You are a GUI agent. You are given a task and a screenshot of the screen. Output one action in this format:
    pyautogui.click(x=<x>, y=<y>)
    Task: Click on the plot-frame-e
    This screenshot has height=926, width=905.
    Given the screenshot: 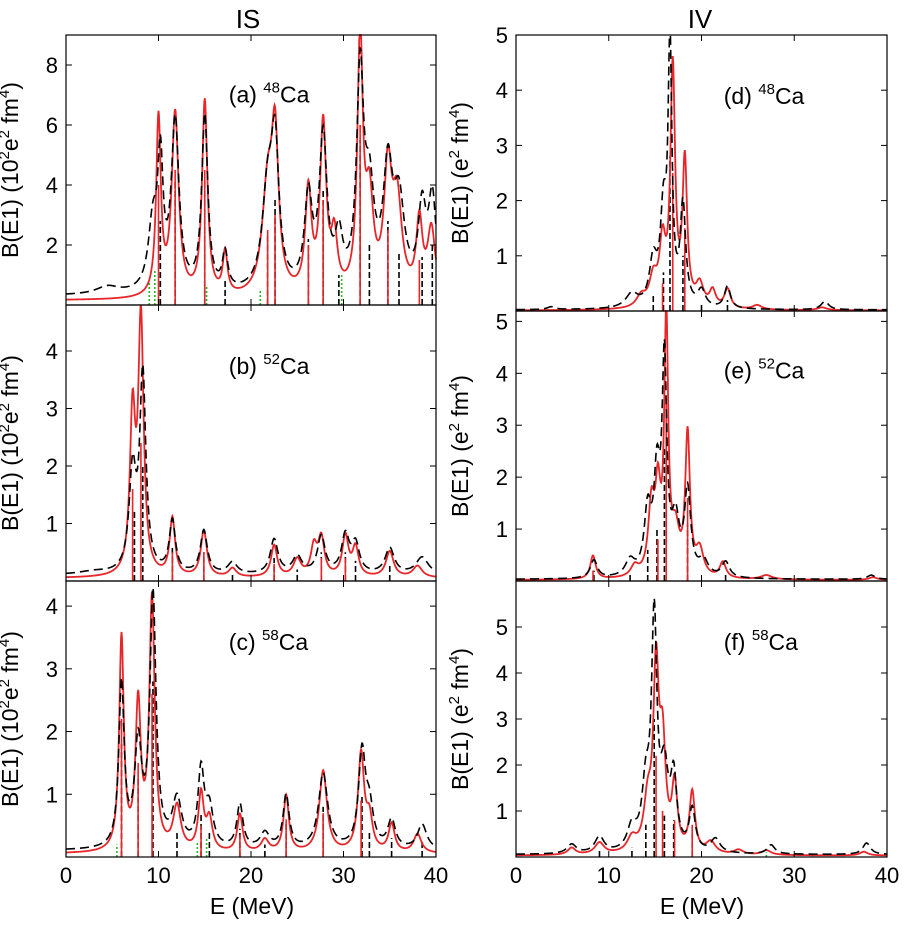 What is the action you would take?
    pyautogui.click(x=701, y=446)
    